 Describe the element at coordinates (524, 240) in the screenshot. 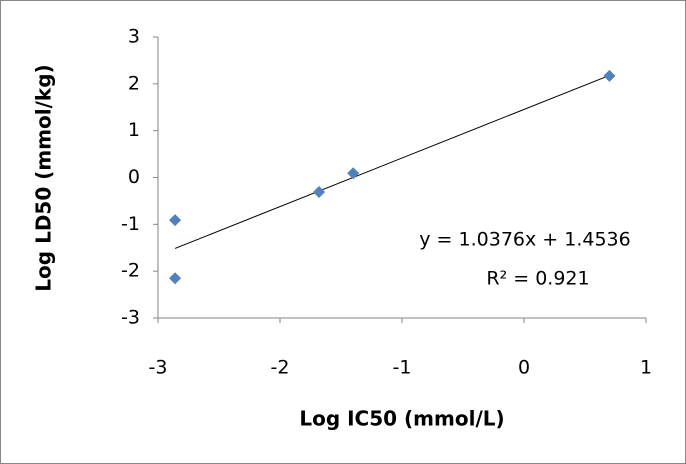

I see `trendline-equation: y = 1.0376x + 1.4536` at that location.